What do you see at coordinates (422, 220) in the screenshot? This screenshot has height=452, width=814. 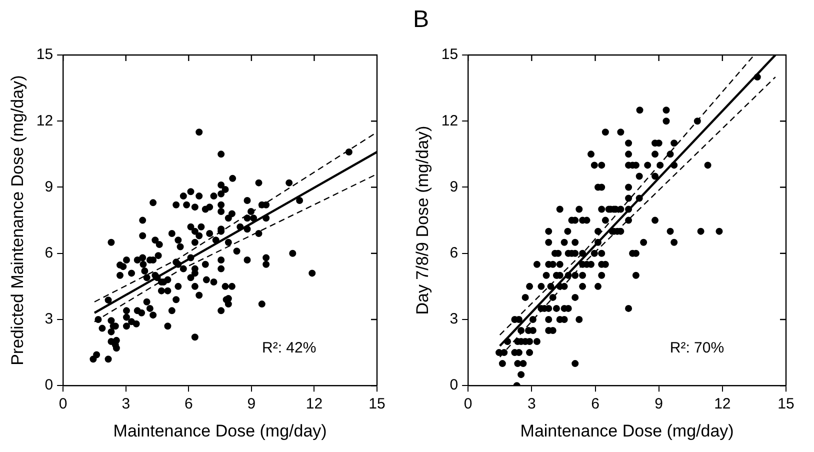 I see `y-axis-title: Day 7/8/9 Dose (mg/day)` at bounding box center [422, 220].